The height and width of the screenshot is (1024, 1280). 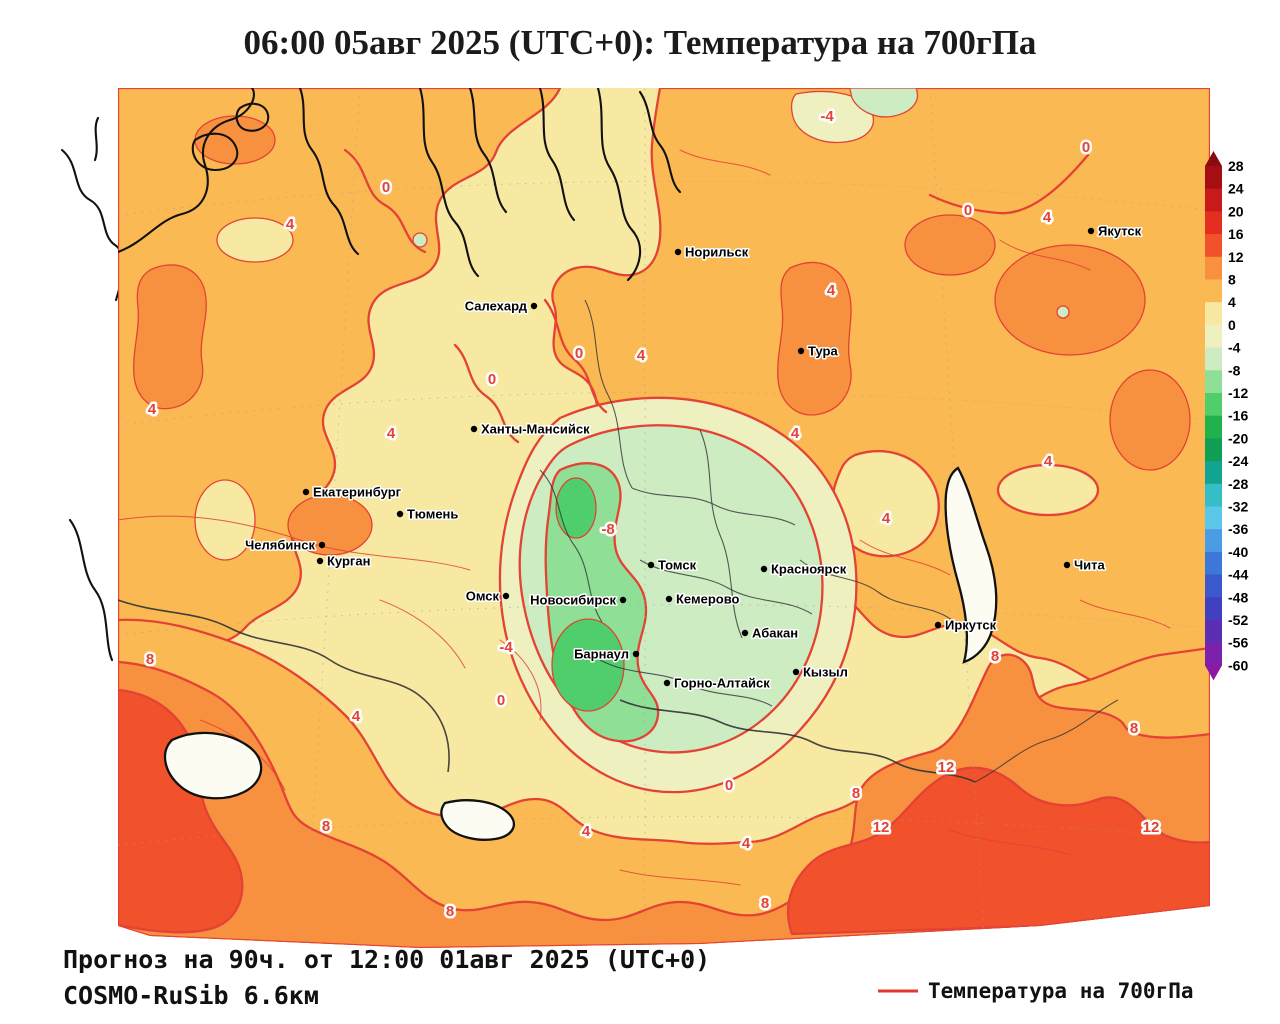 What do you see at coordinates (1236, 257) in the screenshot?
I see `colorbar-tick-label: 12` at bounding box center [1236, 257].